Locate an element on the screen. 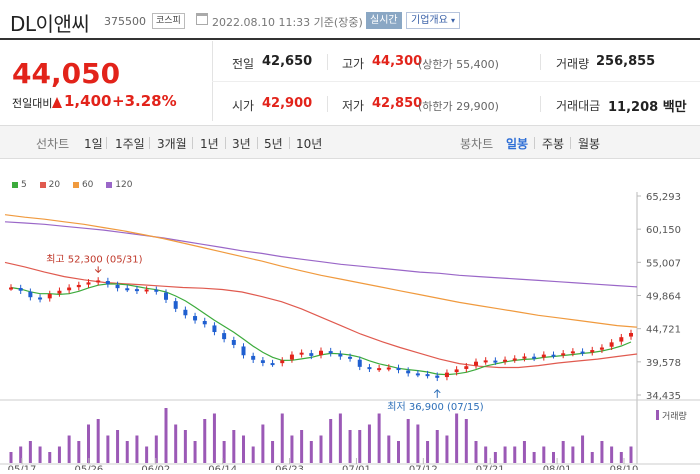 This screenshot has height=474, width=700. open-label: 시가 is located at coordinates (243, 106).